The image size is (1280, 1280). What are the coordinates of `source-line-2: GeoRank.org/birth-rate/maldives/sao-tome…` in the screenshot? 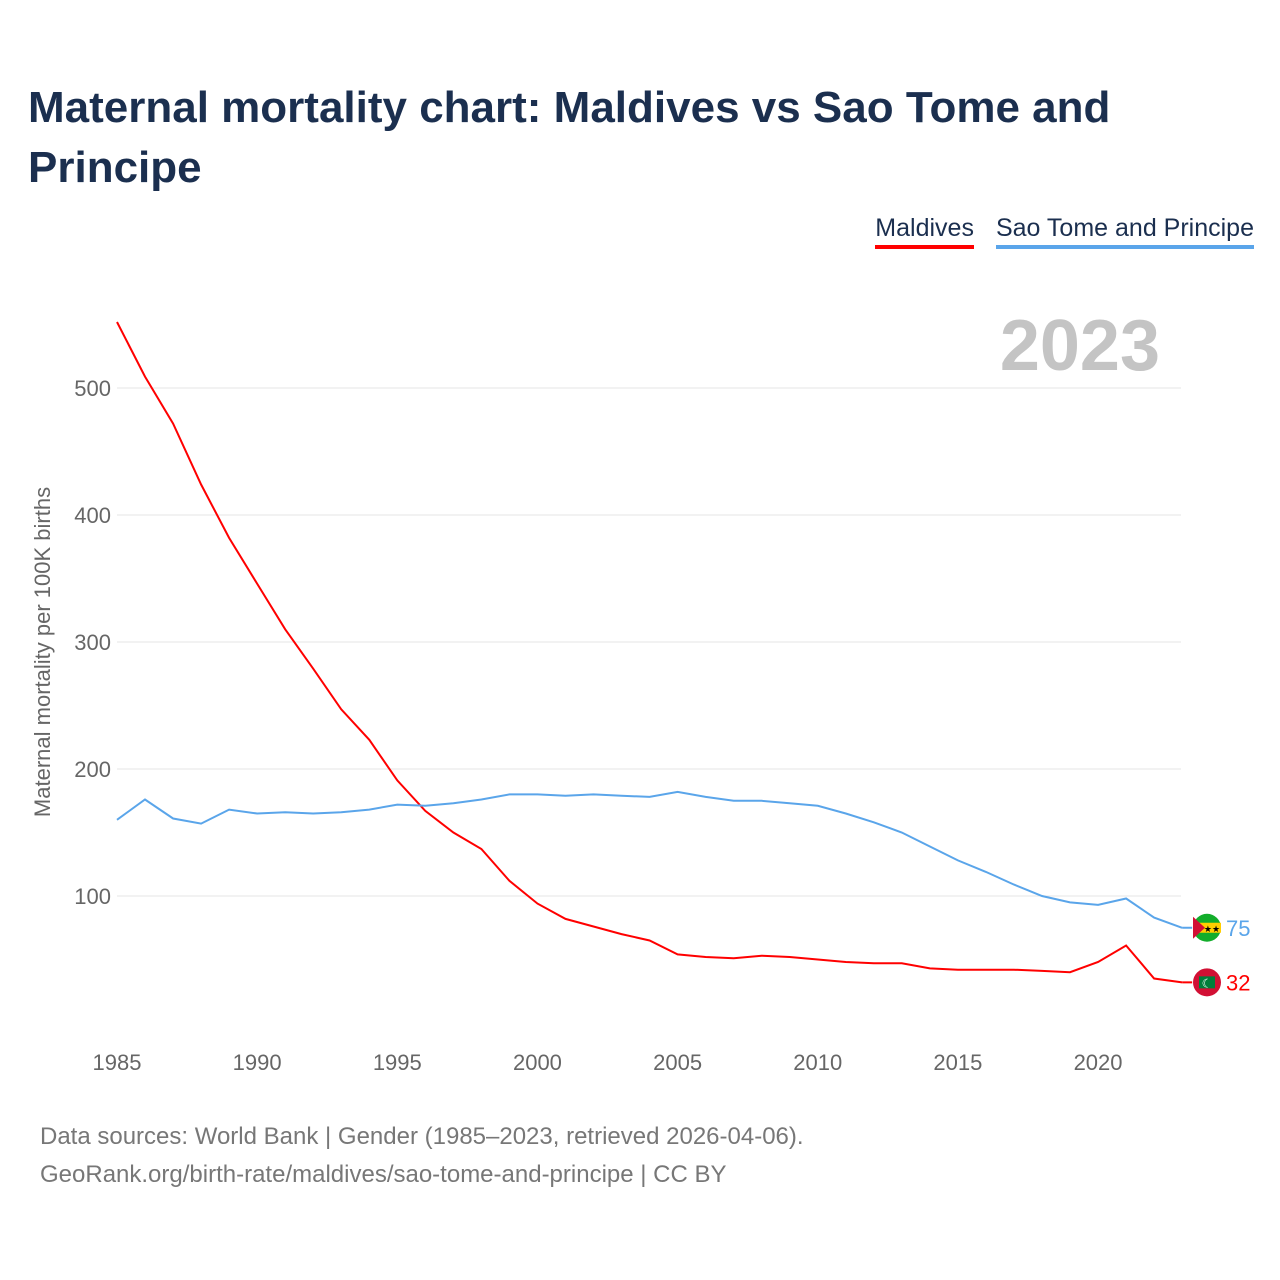 It's located at (383, 1174).